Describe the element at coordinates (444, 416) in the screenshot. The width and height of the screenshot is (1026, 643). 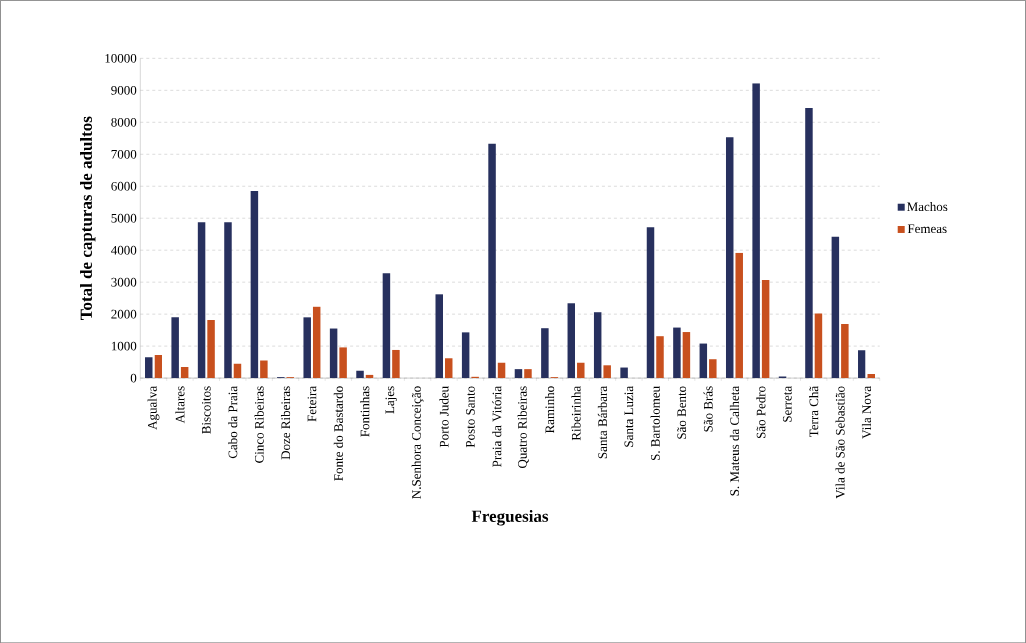
I see `x-tick-label: Porto Judeu` at that location.